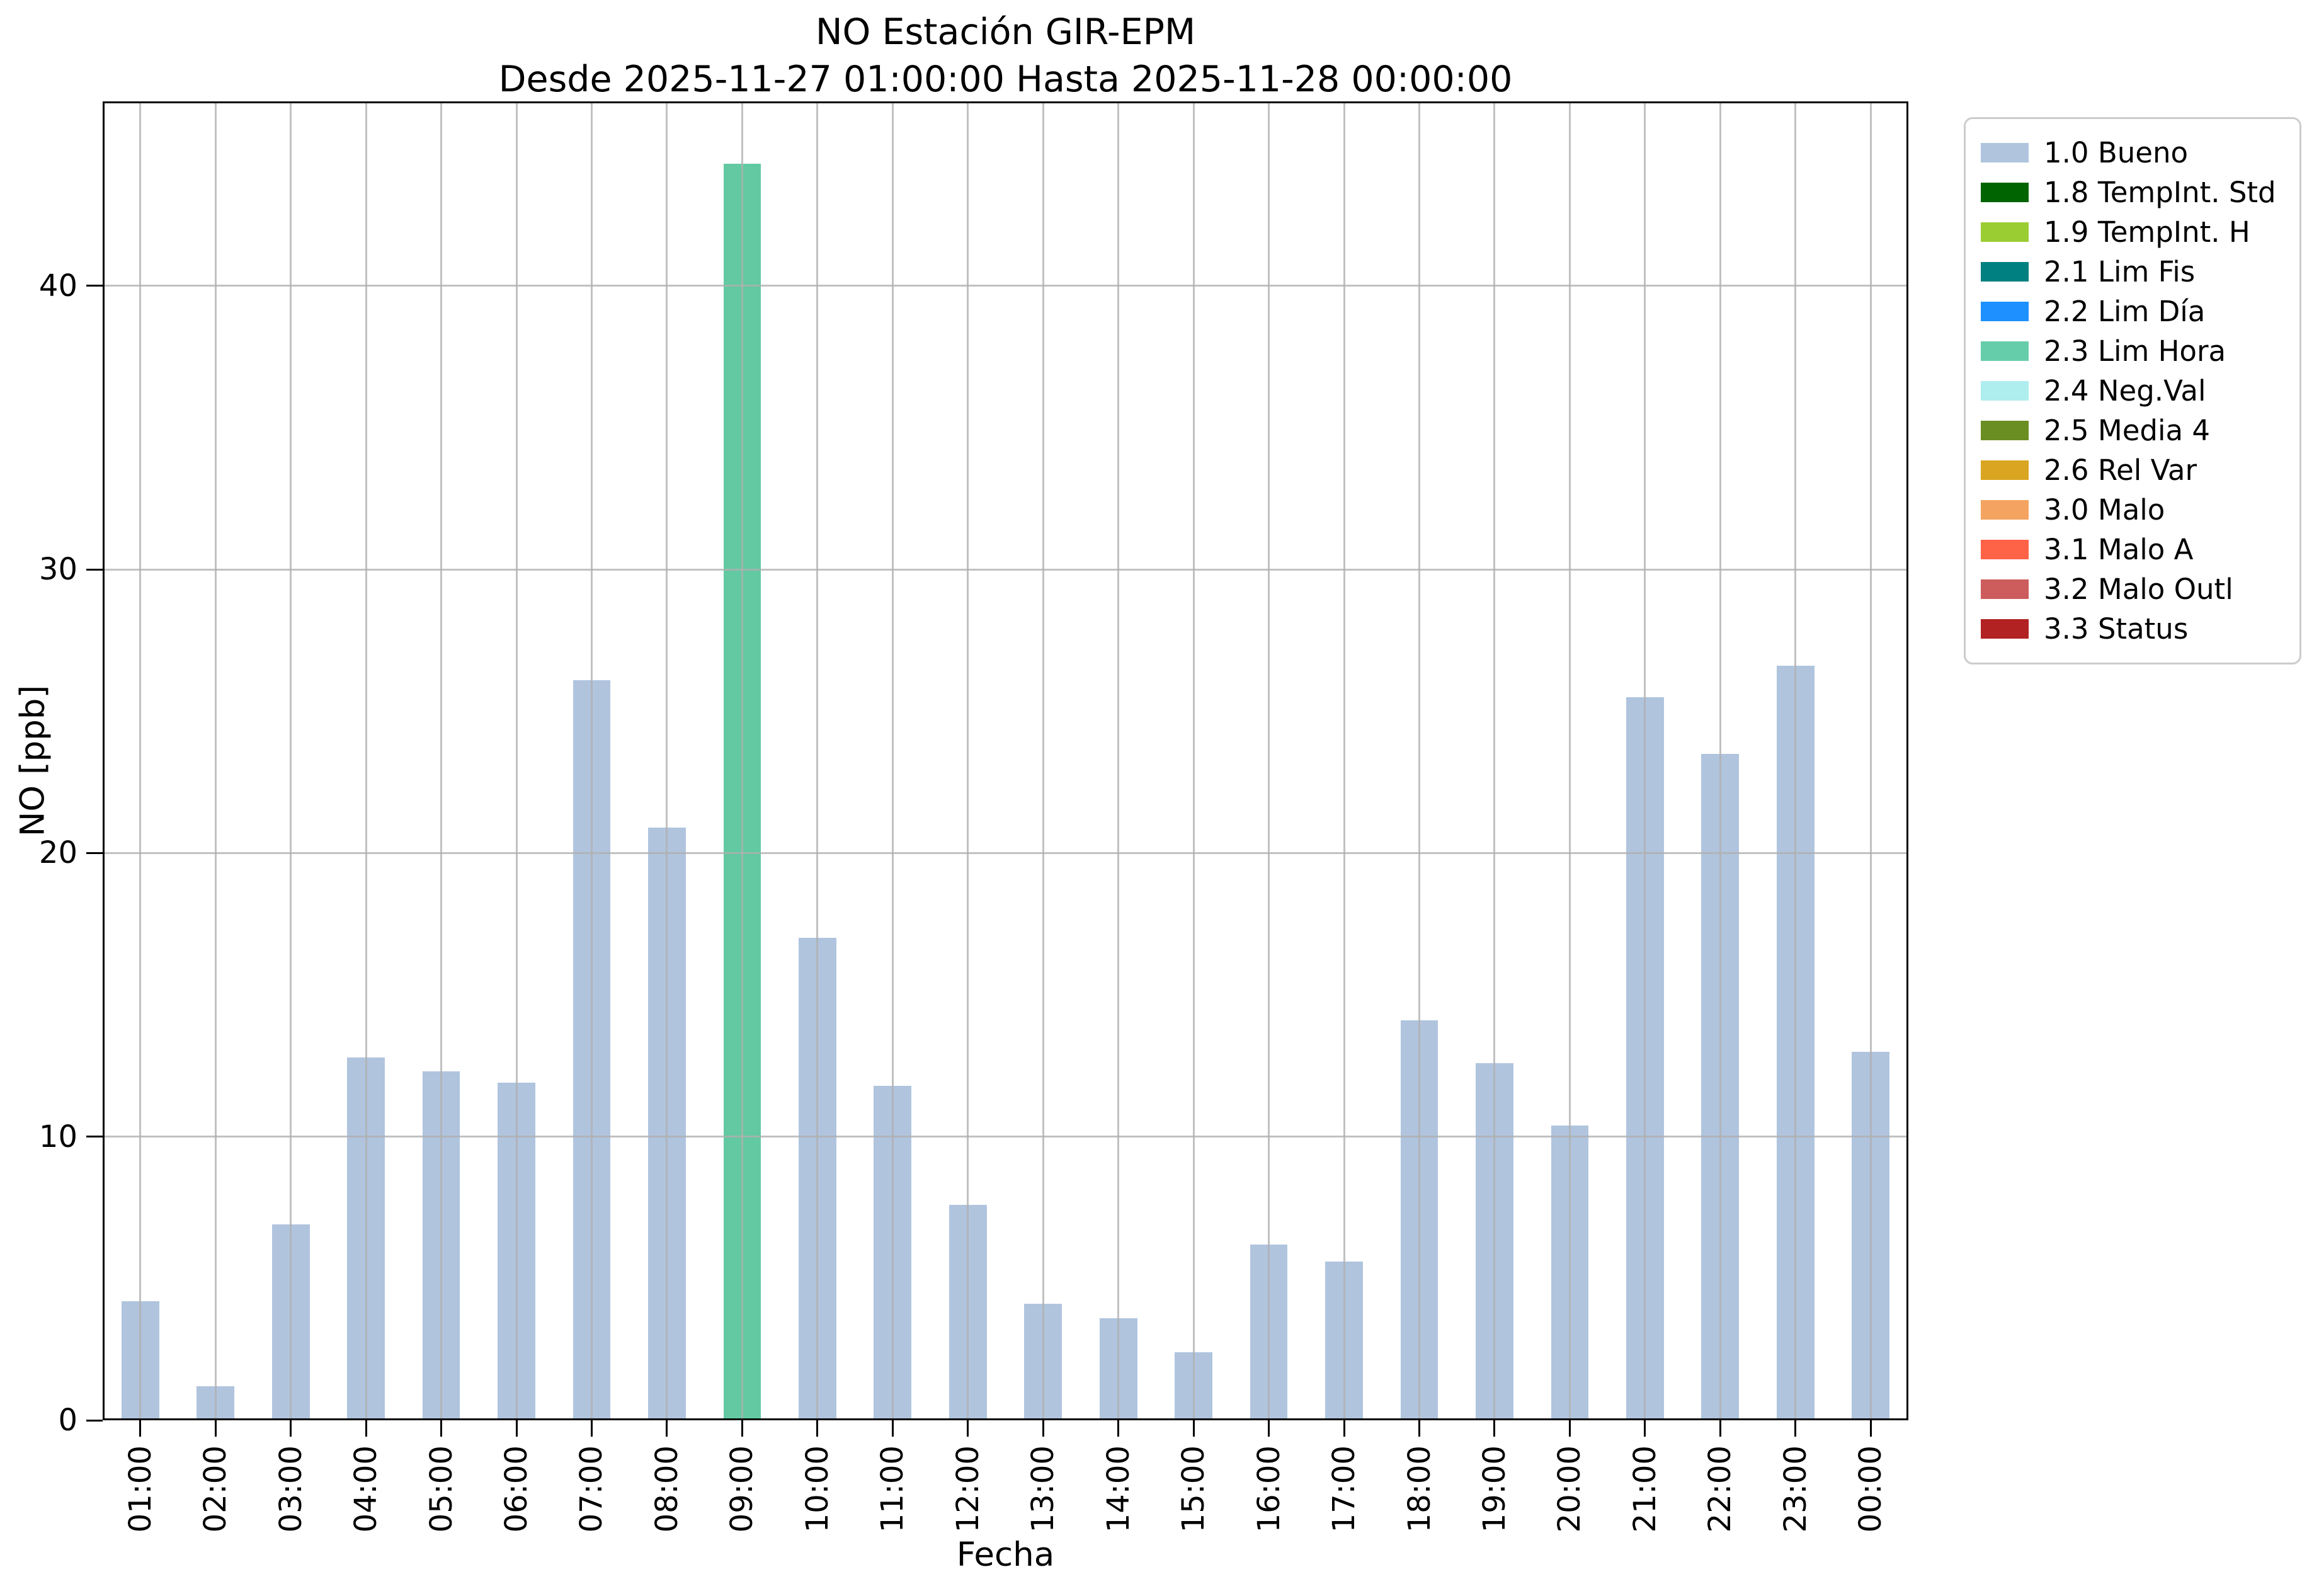  I want to click on x-tick-22:00, so click(1720, 1428).